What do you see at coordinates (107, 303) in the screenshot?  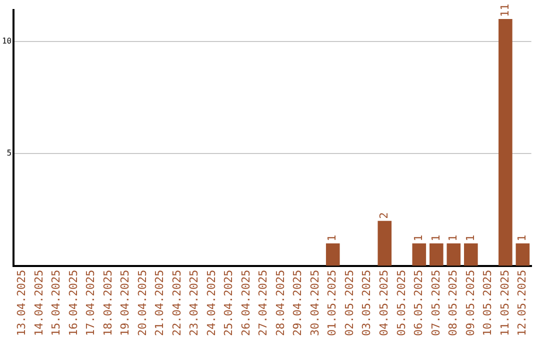 I see `x-tick-label: 18.04.2025` at bounding box center [107, 303].